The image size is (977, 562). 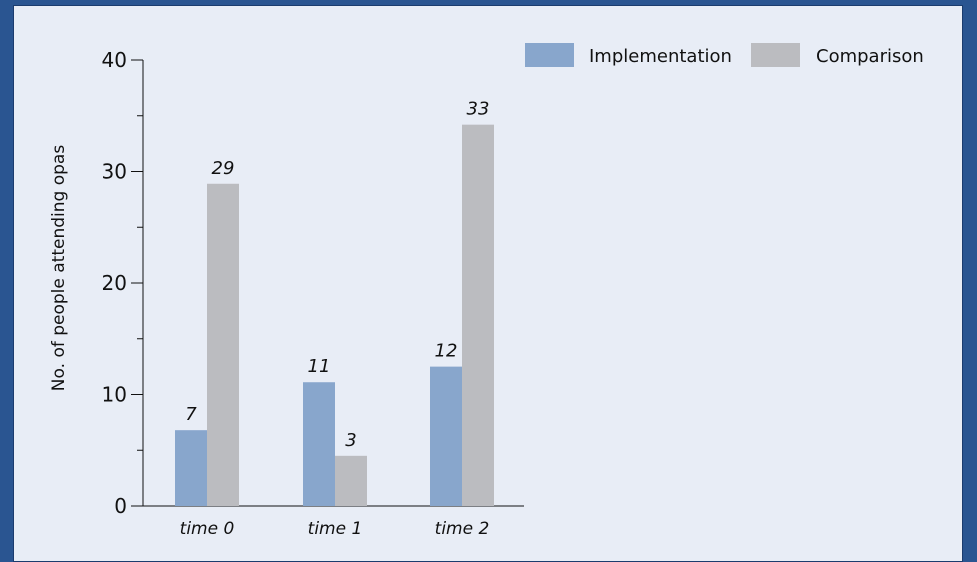 What do you see at coordinates (191, 414) in the screenshot?
I see `data-label-implementation-0: 7` at bounding box center [191, 414].